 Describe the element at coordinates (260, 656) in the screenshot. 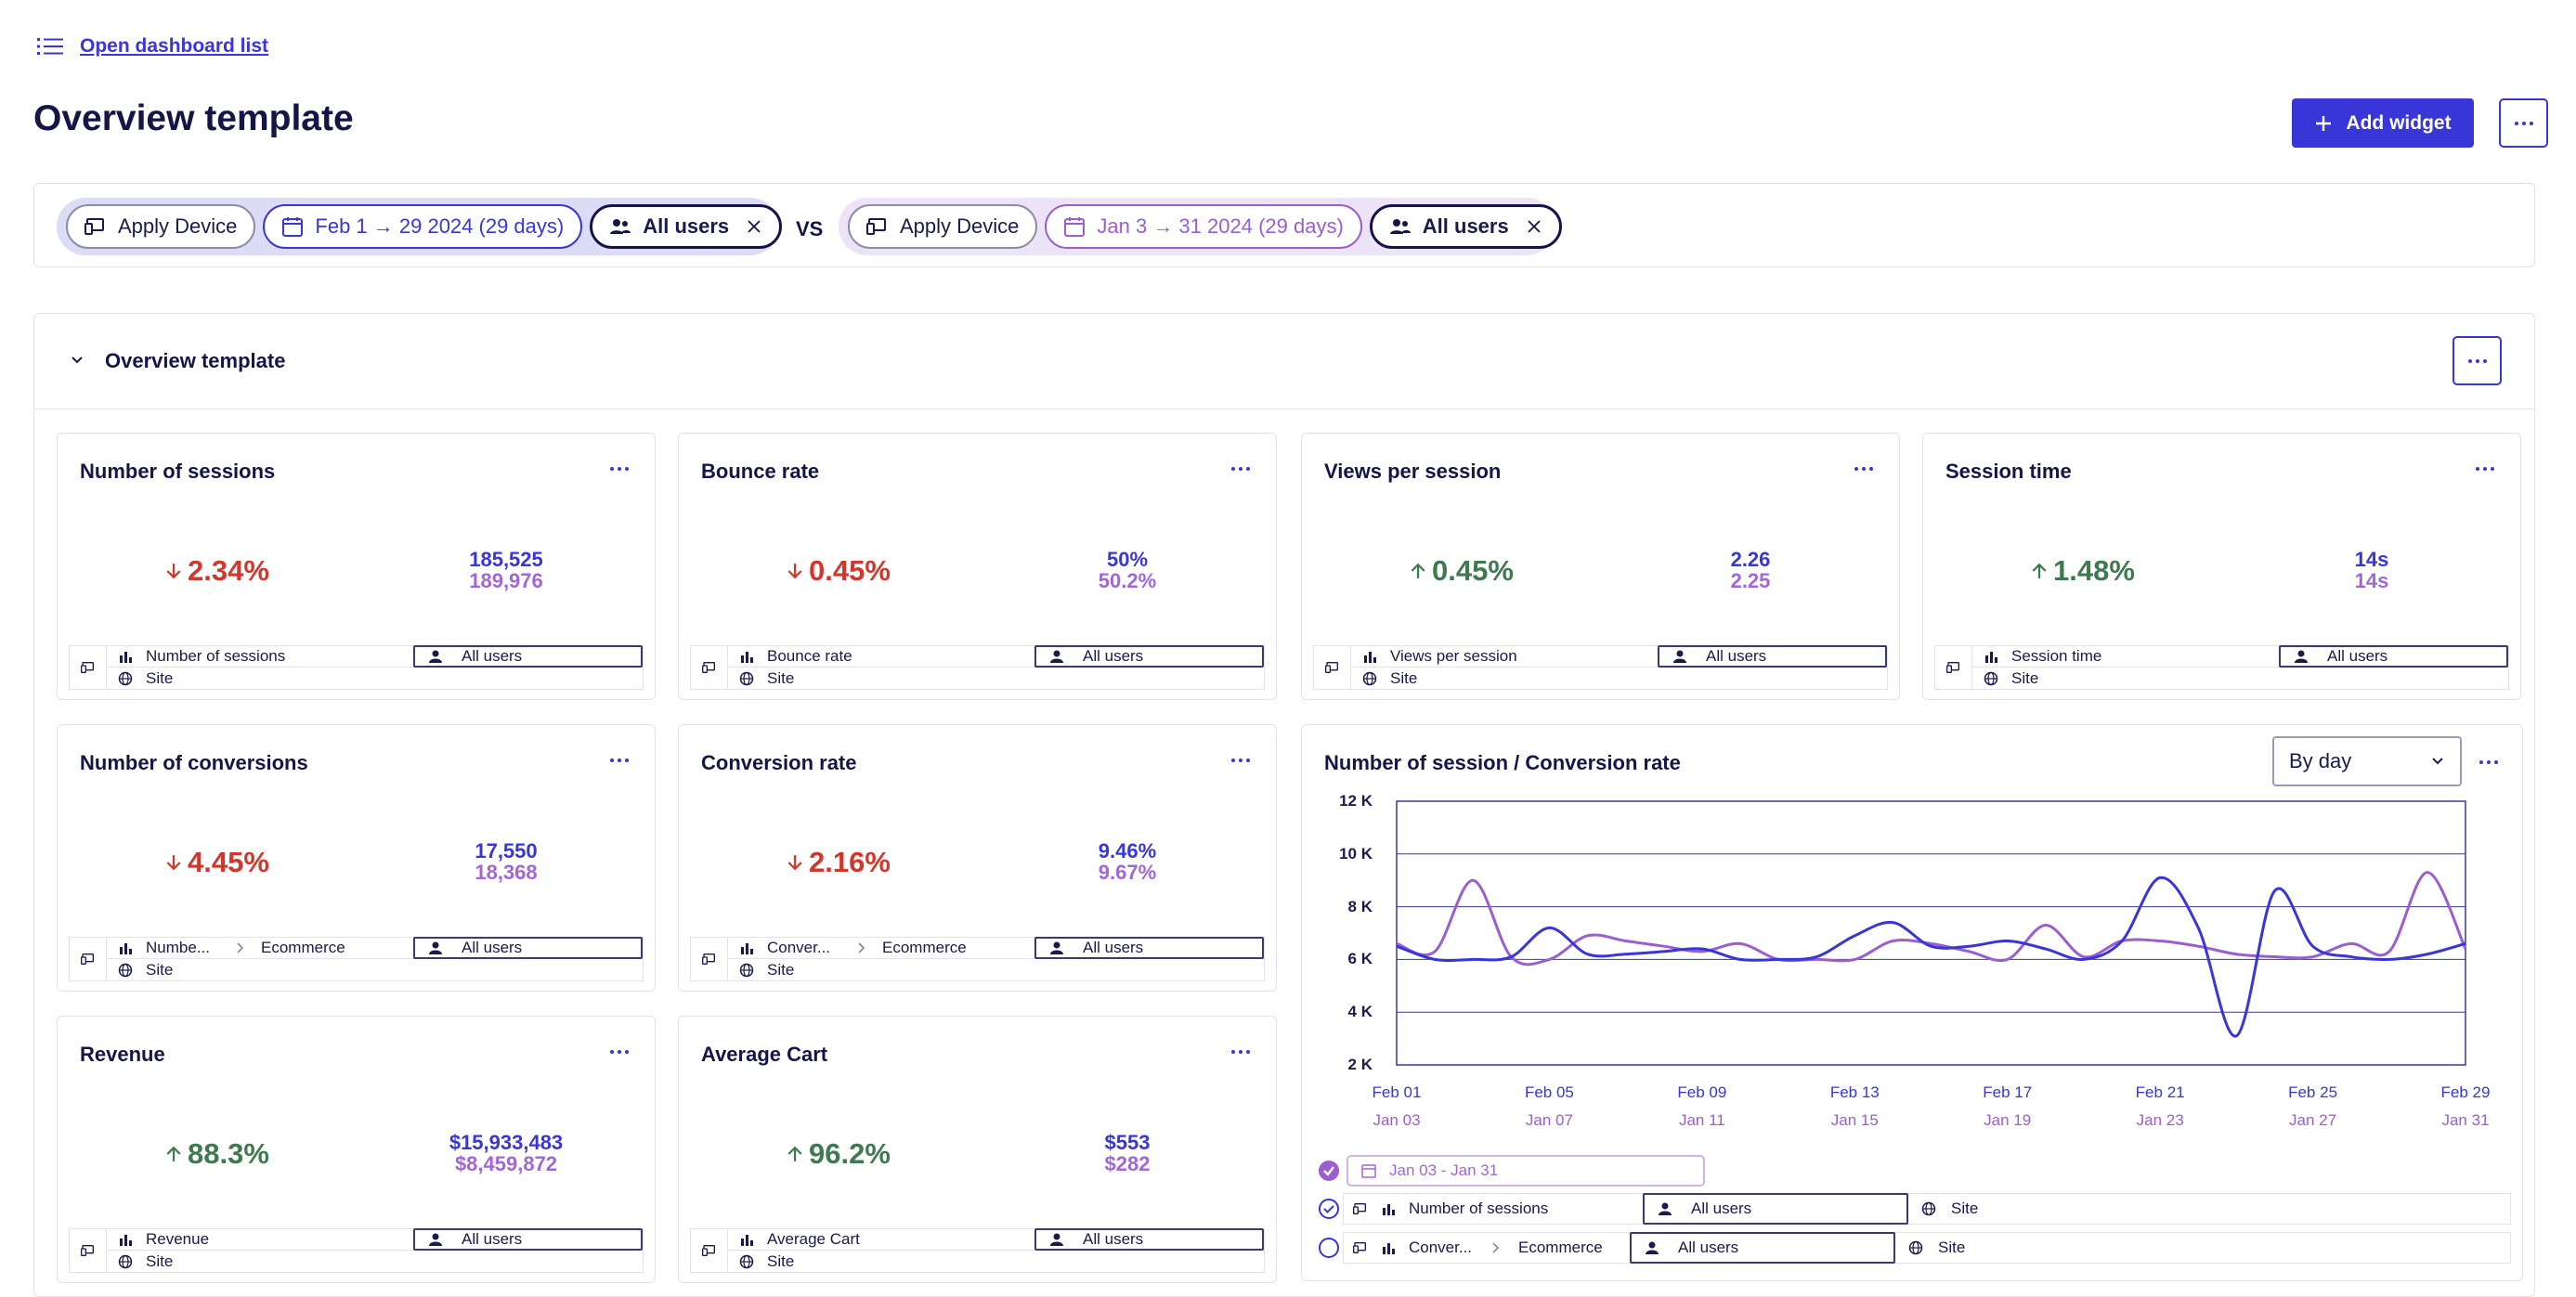

I see `footer-metric: Number of sessions` at that location.